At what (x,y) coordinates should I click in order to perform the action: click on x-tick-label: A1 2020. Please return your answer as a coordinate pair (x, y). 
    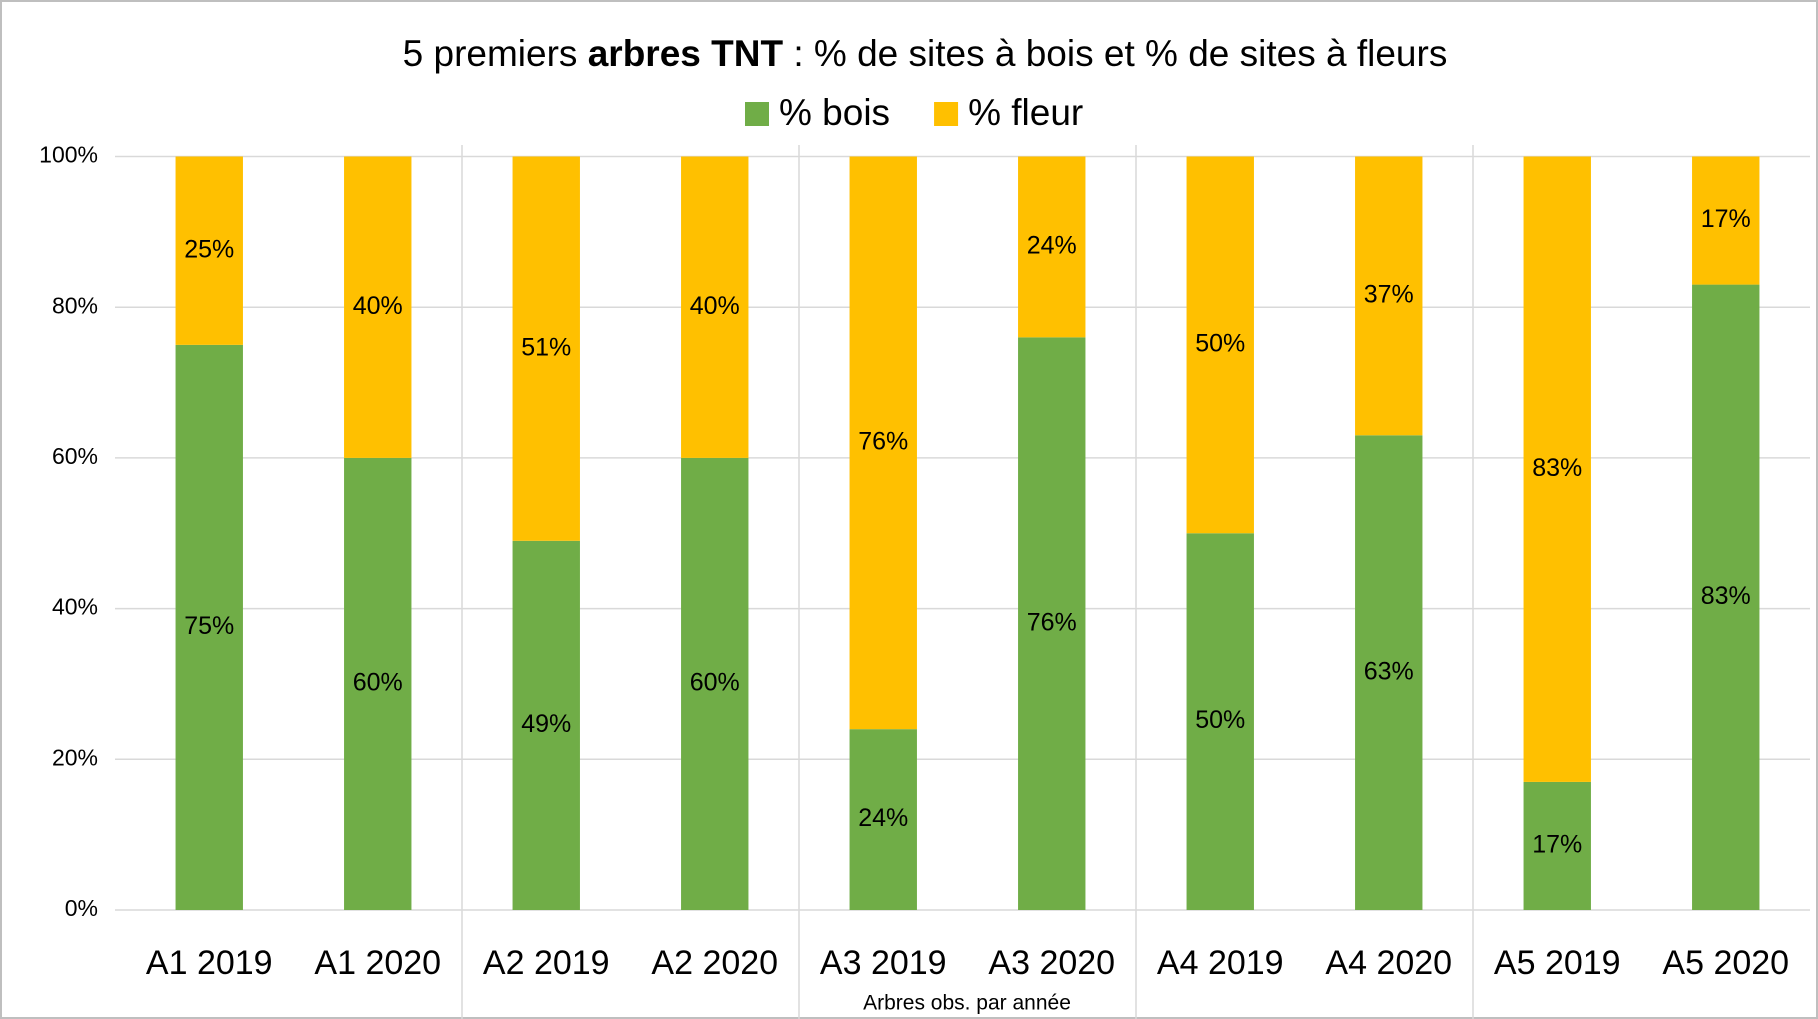
    Looking at the image, I should click on (377, 963).